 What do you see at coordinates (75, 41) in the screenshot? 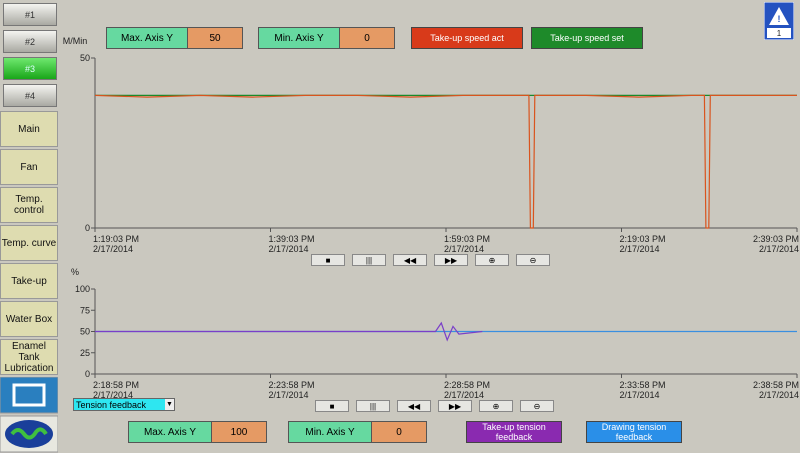
I see `y-axis-title: M/Min` at bounding box center [75, 41].